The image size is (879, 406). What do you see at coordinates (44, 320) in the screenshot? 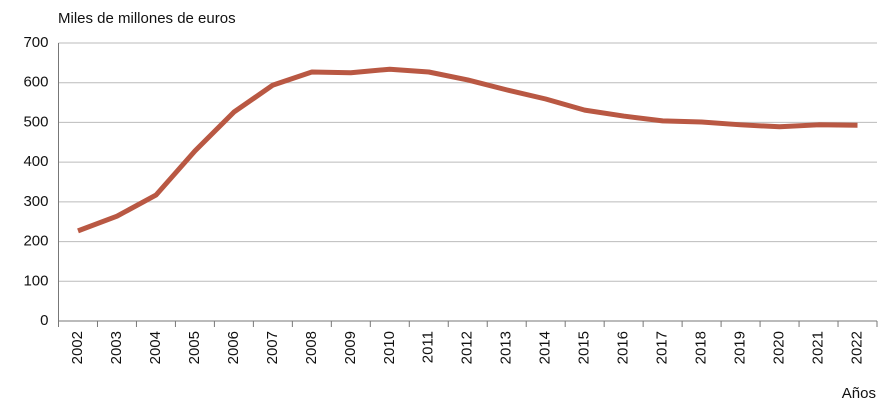
I see `y-tick-label: 0` at bounding box center [44, 320].